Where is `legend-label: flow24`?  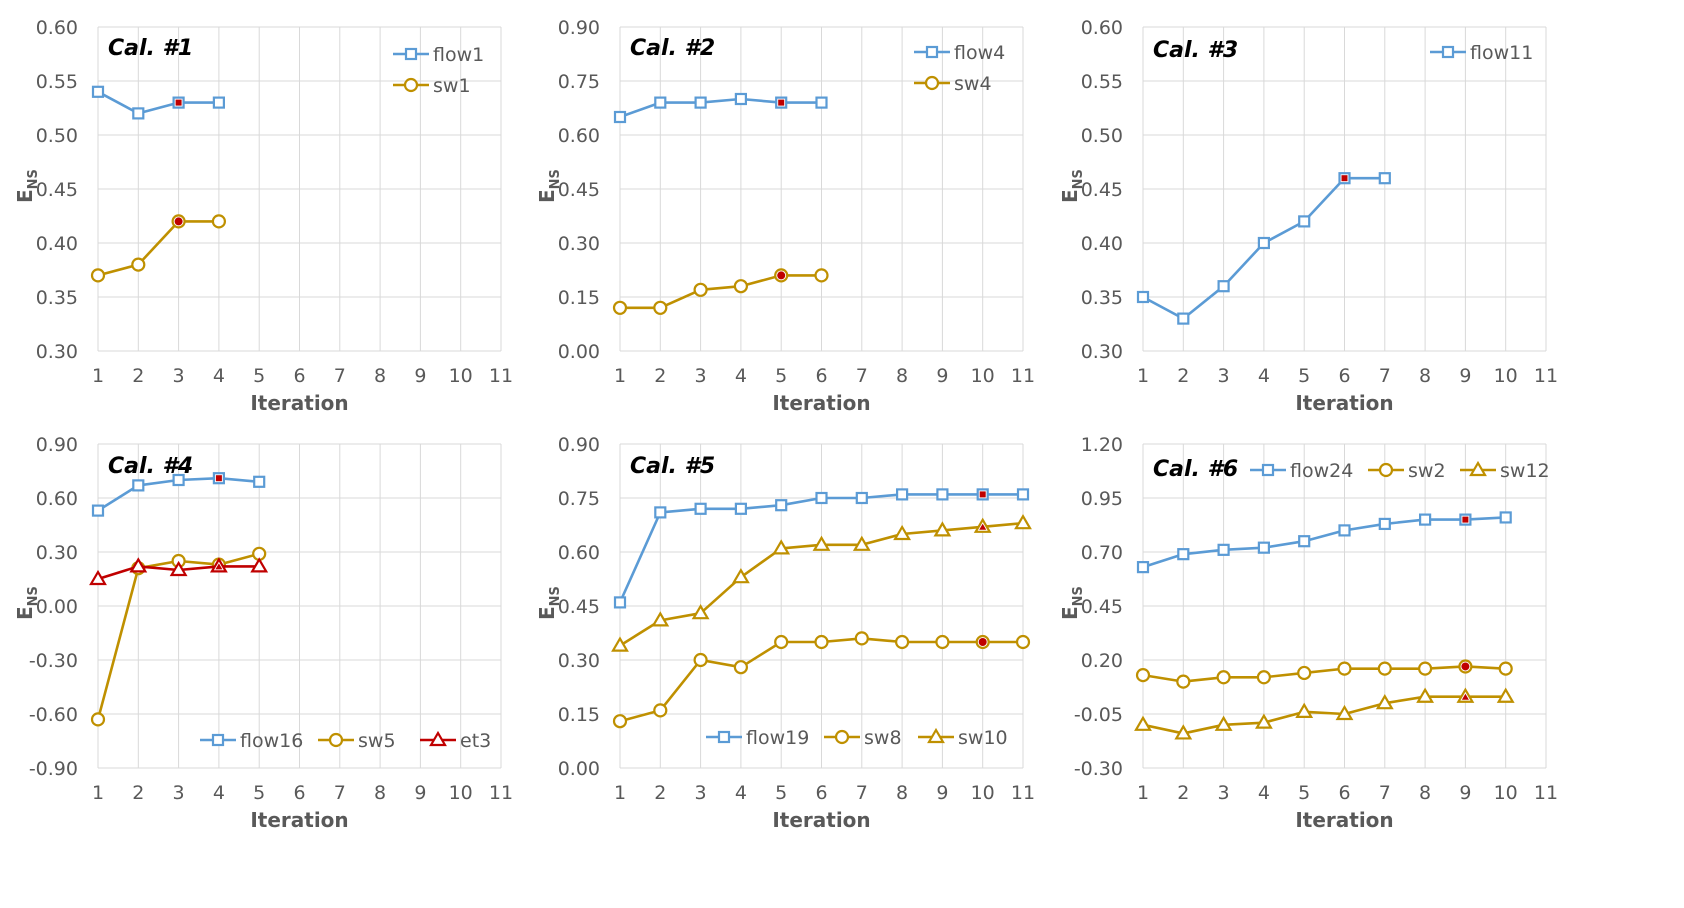
legend-label: flow24 is located at coordinates (1321, 471).